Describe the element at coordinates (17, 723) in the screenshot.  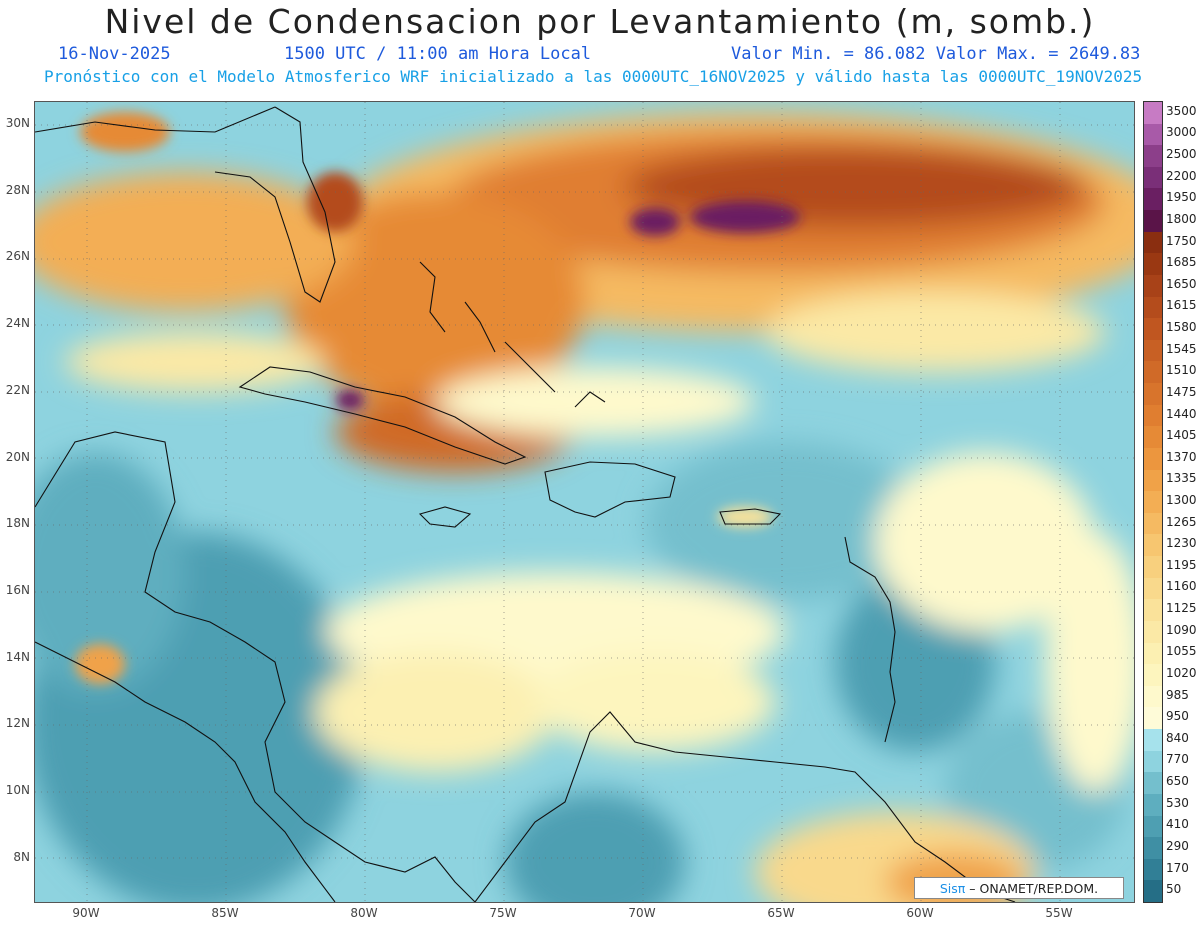
I see `lat-label: 12N` at that location.